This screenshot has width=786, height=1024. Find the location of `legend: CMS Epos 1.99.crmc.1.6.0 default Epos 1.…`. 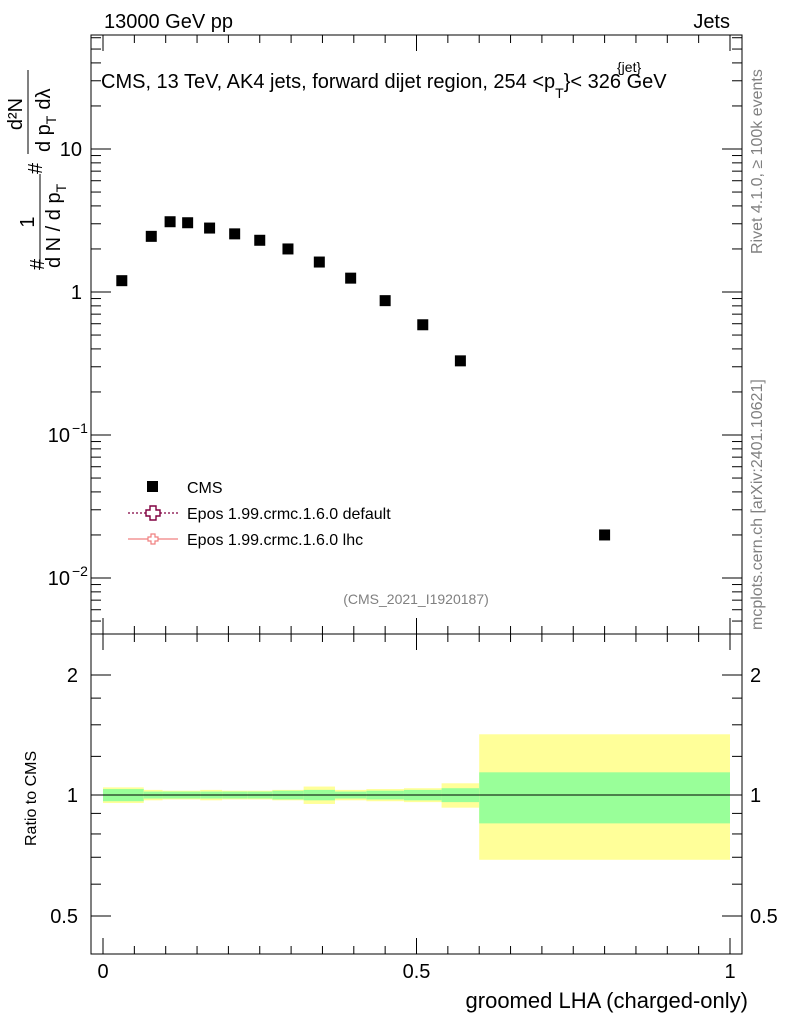

legend: CMS Epos 1.99.crmc.1.6.0 default Epos 1.… is located at coordinates (259, 514).